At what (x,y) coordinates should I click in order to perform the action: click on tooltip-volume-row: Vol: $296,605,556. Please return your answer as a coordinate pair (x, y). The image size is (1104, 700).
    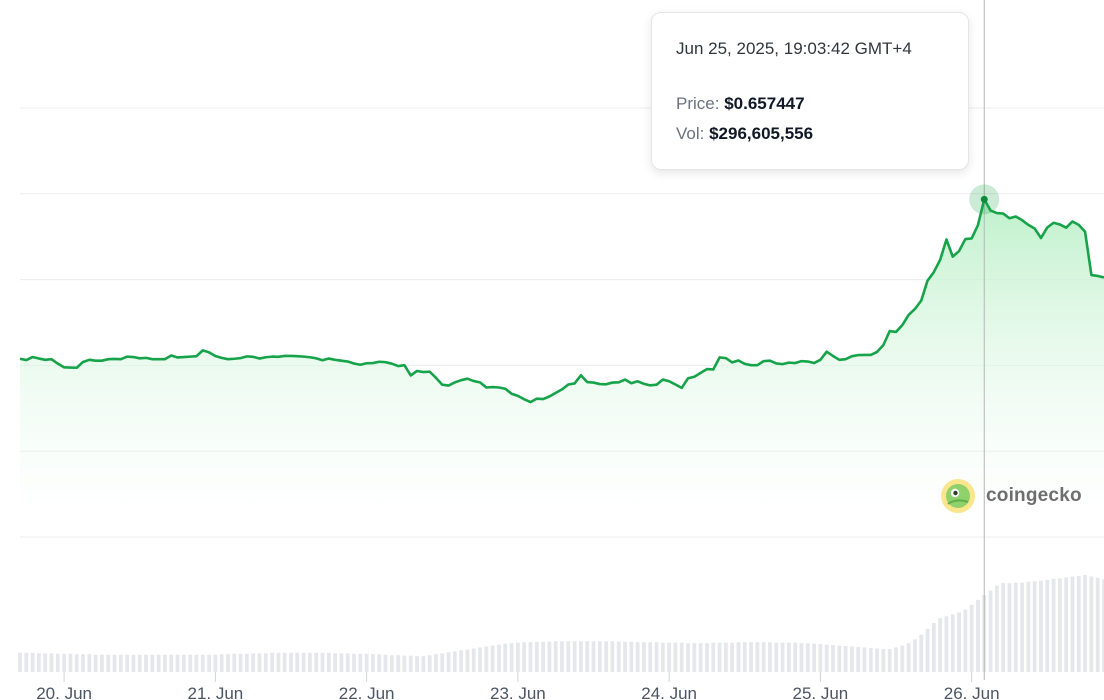
    Looking at the image, I should click on (822, 134).